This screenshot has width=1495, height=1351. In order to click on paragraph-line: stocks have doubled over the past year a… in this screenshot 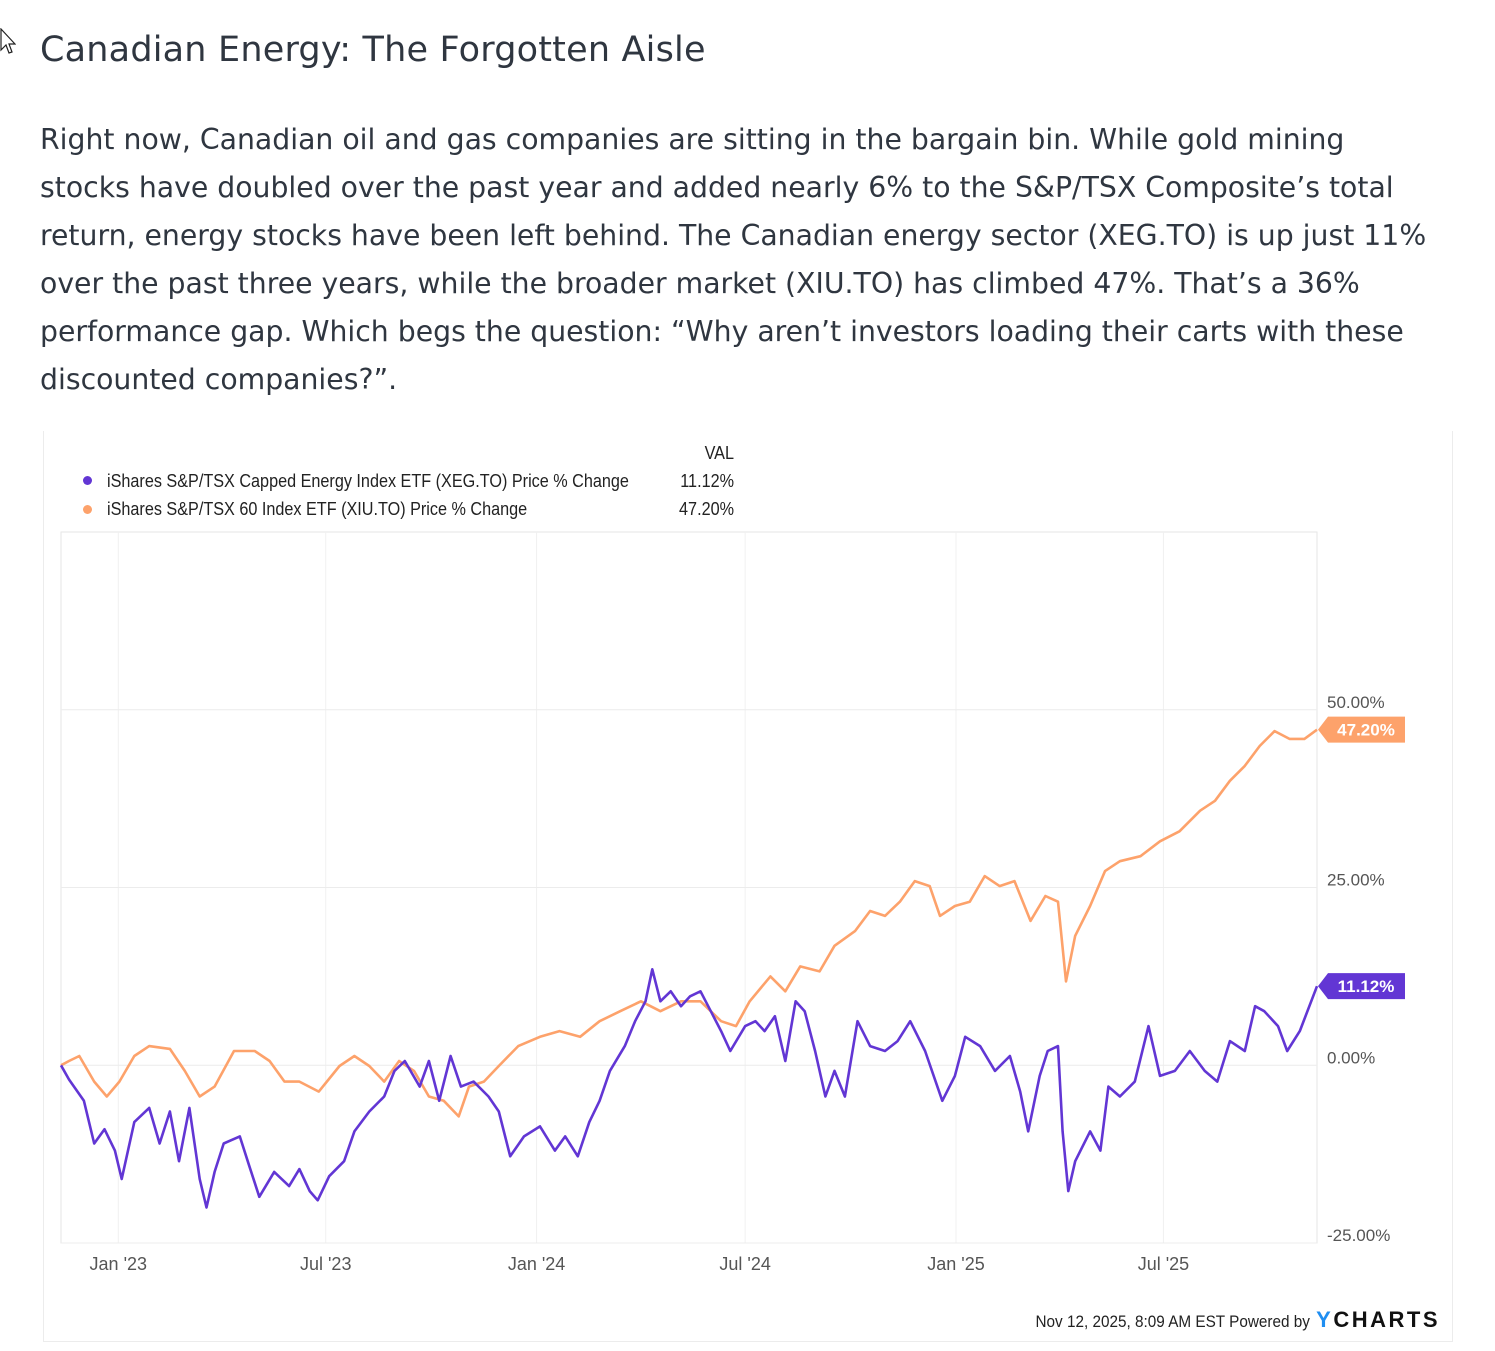, I will do `click(717, 187)`.